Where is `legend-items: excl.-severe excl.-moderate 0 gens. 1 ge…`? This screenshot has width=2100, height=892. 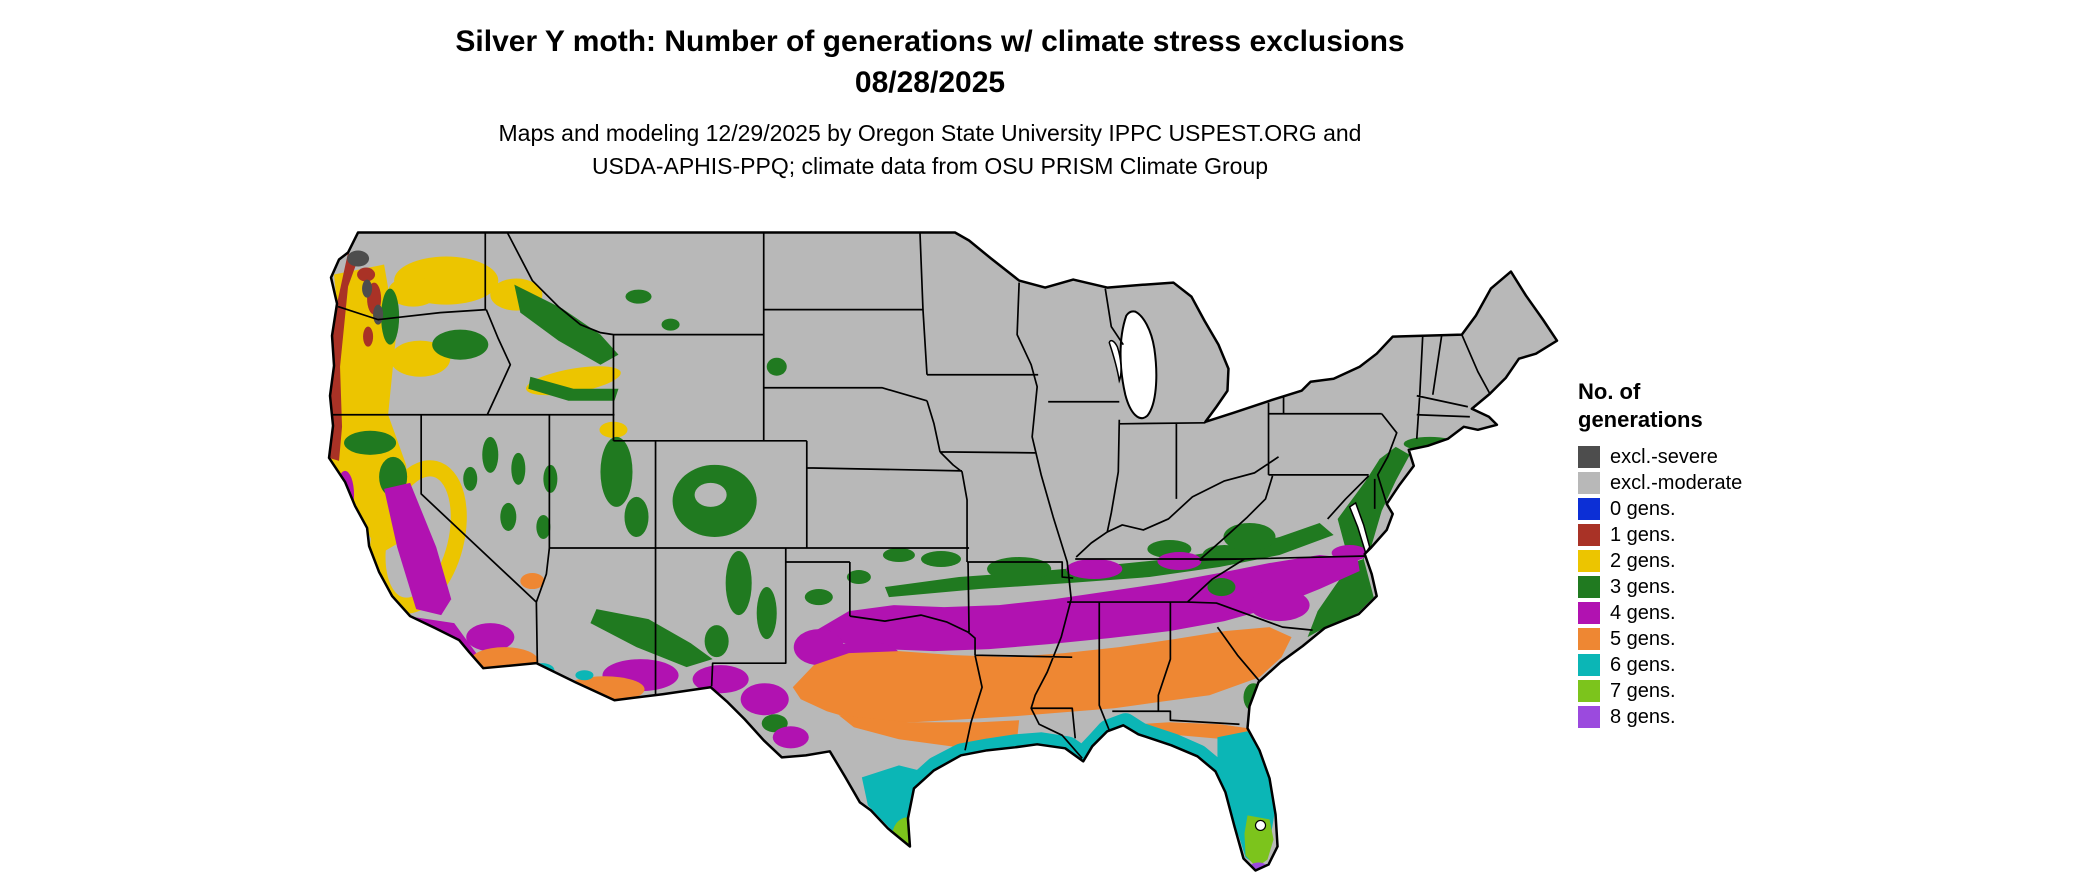
legend-items: excl.-severe excl.-moderate 0 gens. 1 ge… is located at coordinates (1723, 587).